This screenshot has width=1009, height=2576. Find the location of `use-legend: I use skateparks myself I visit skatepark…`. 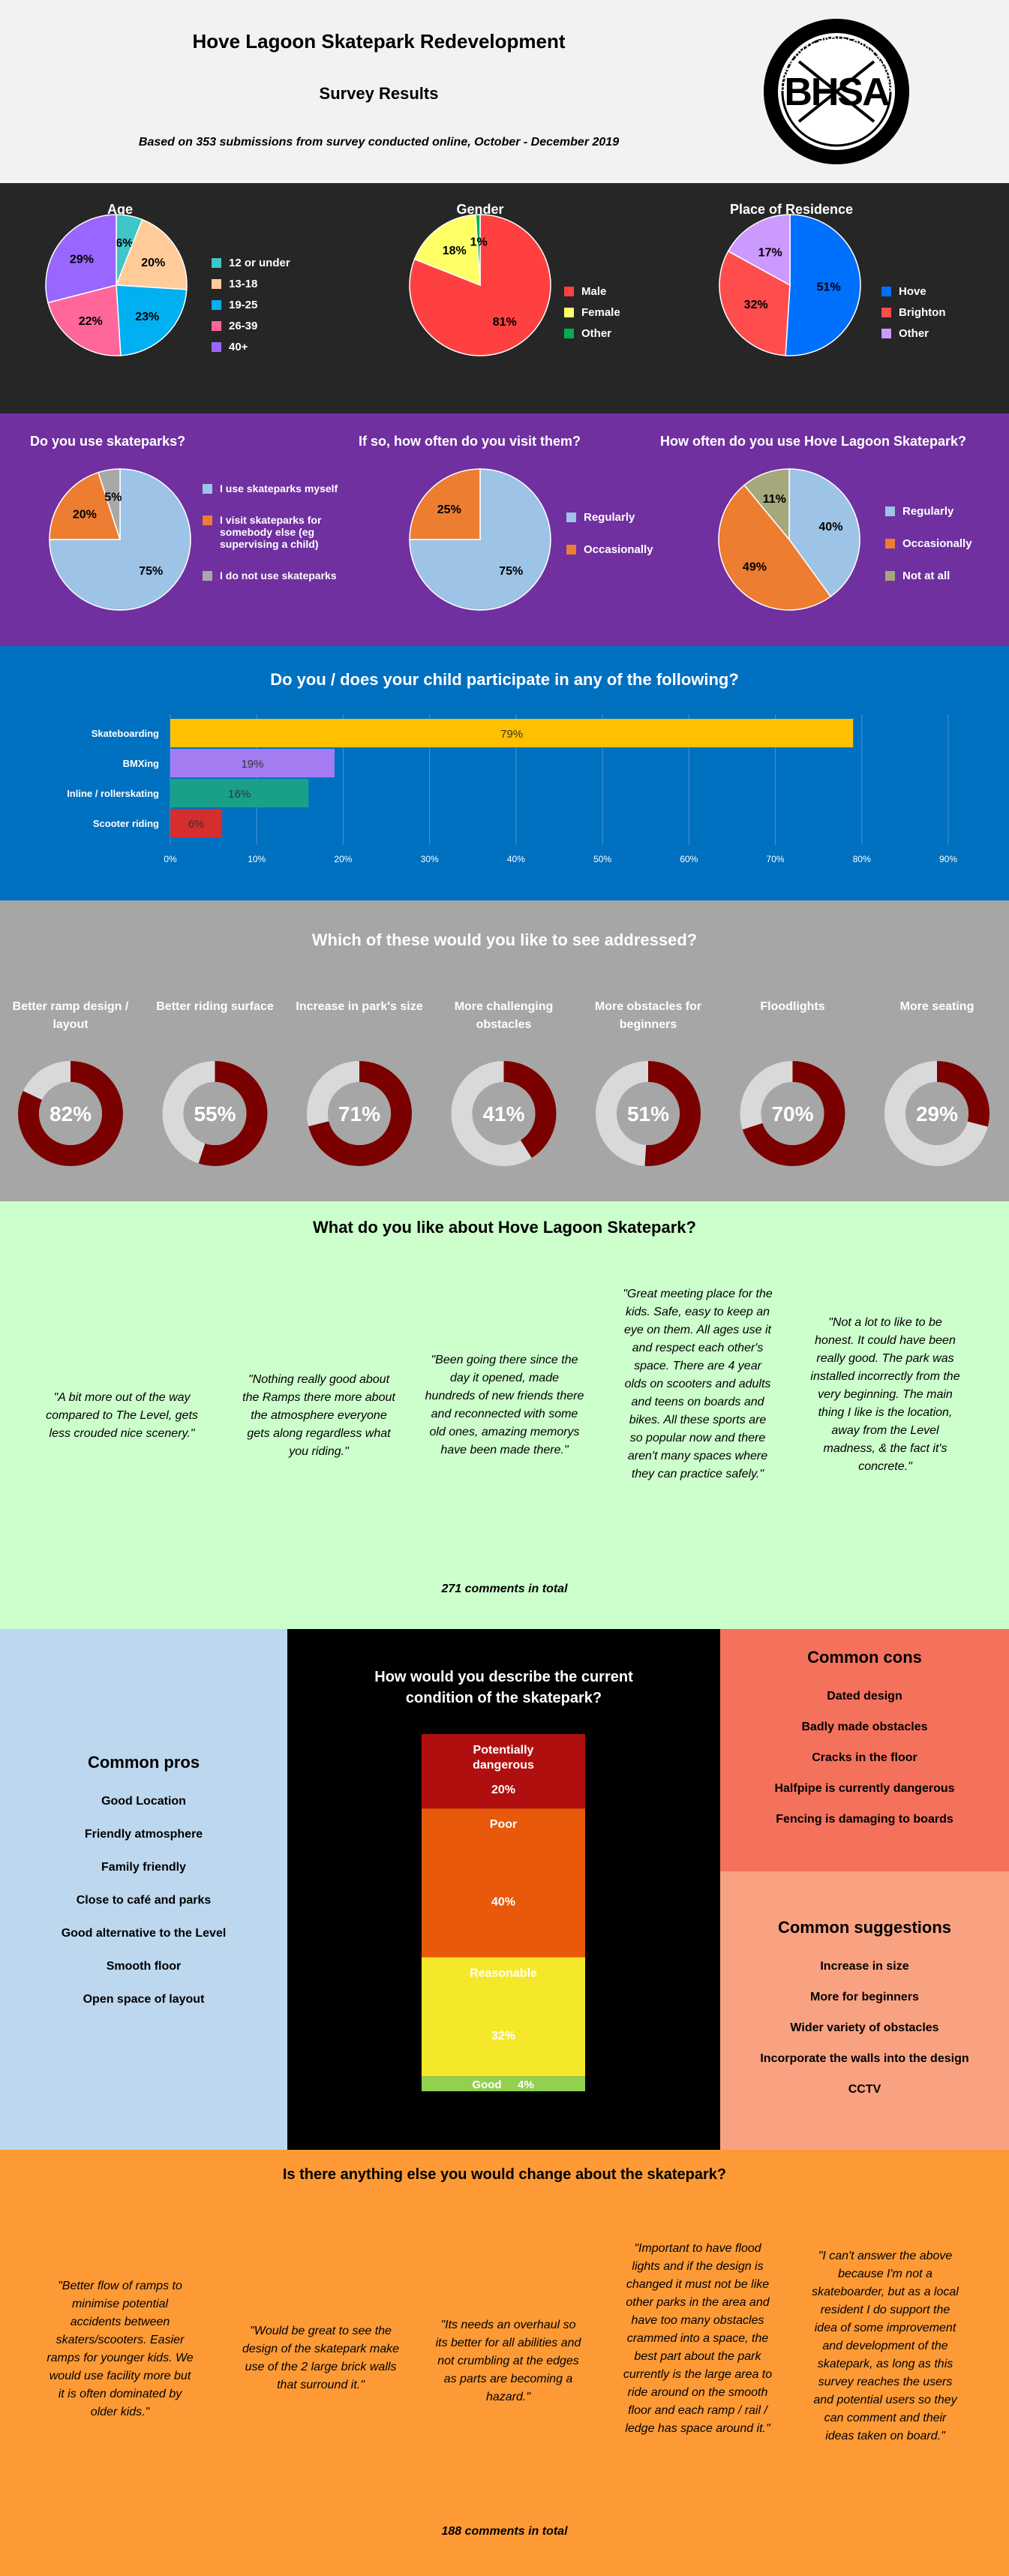

use-legend: I use skateparks myself I visit skatepark… is located at coordinates (272, 541).